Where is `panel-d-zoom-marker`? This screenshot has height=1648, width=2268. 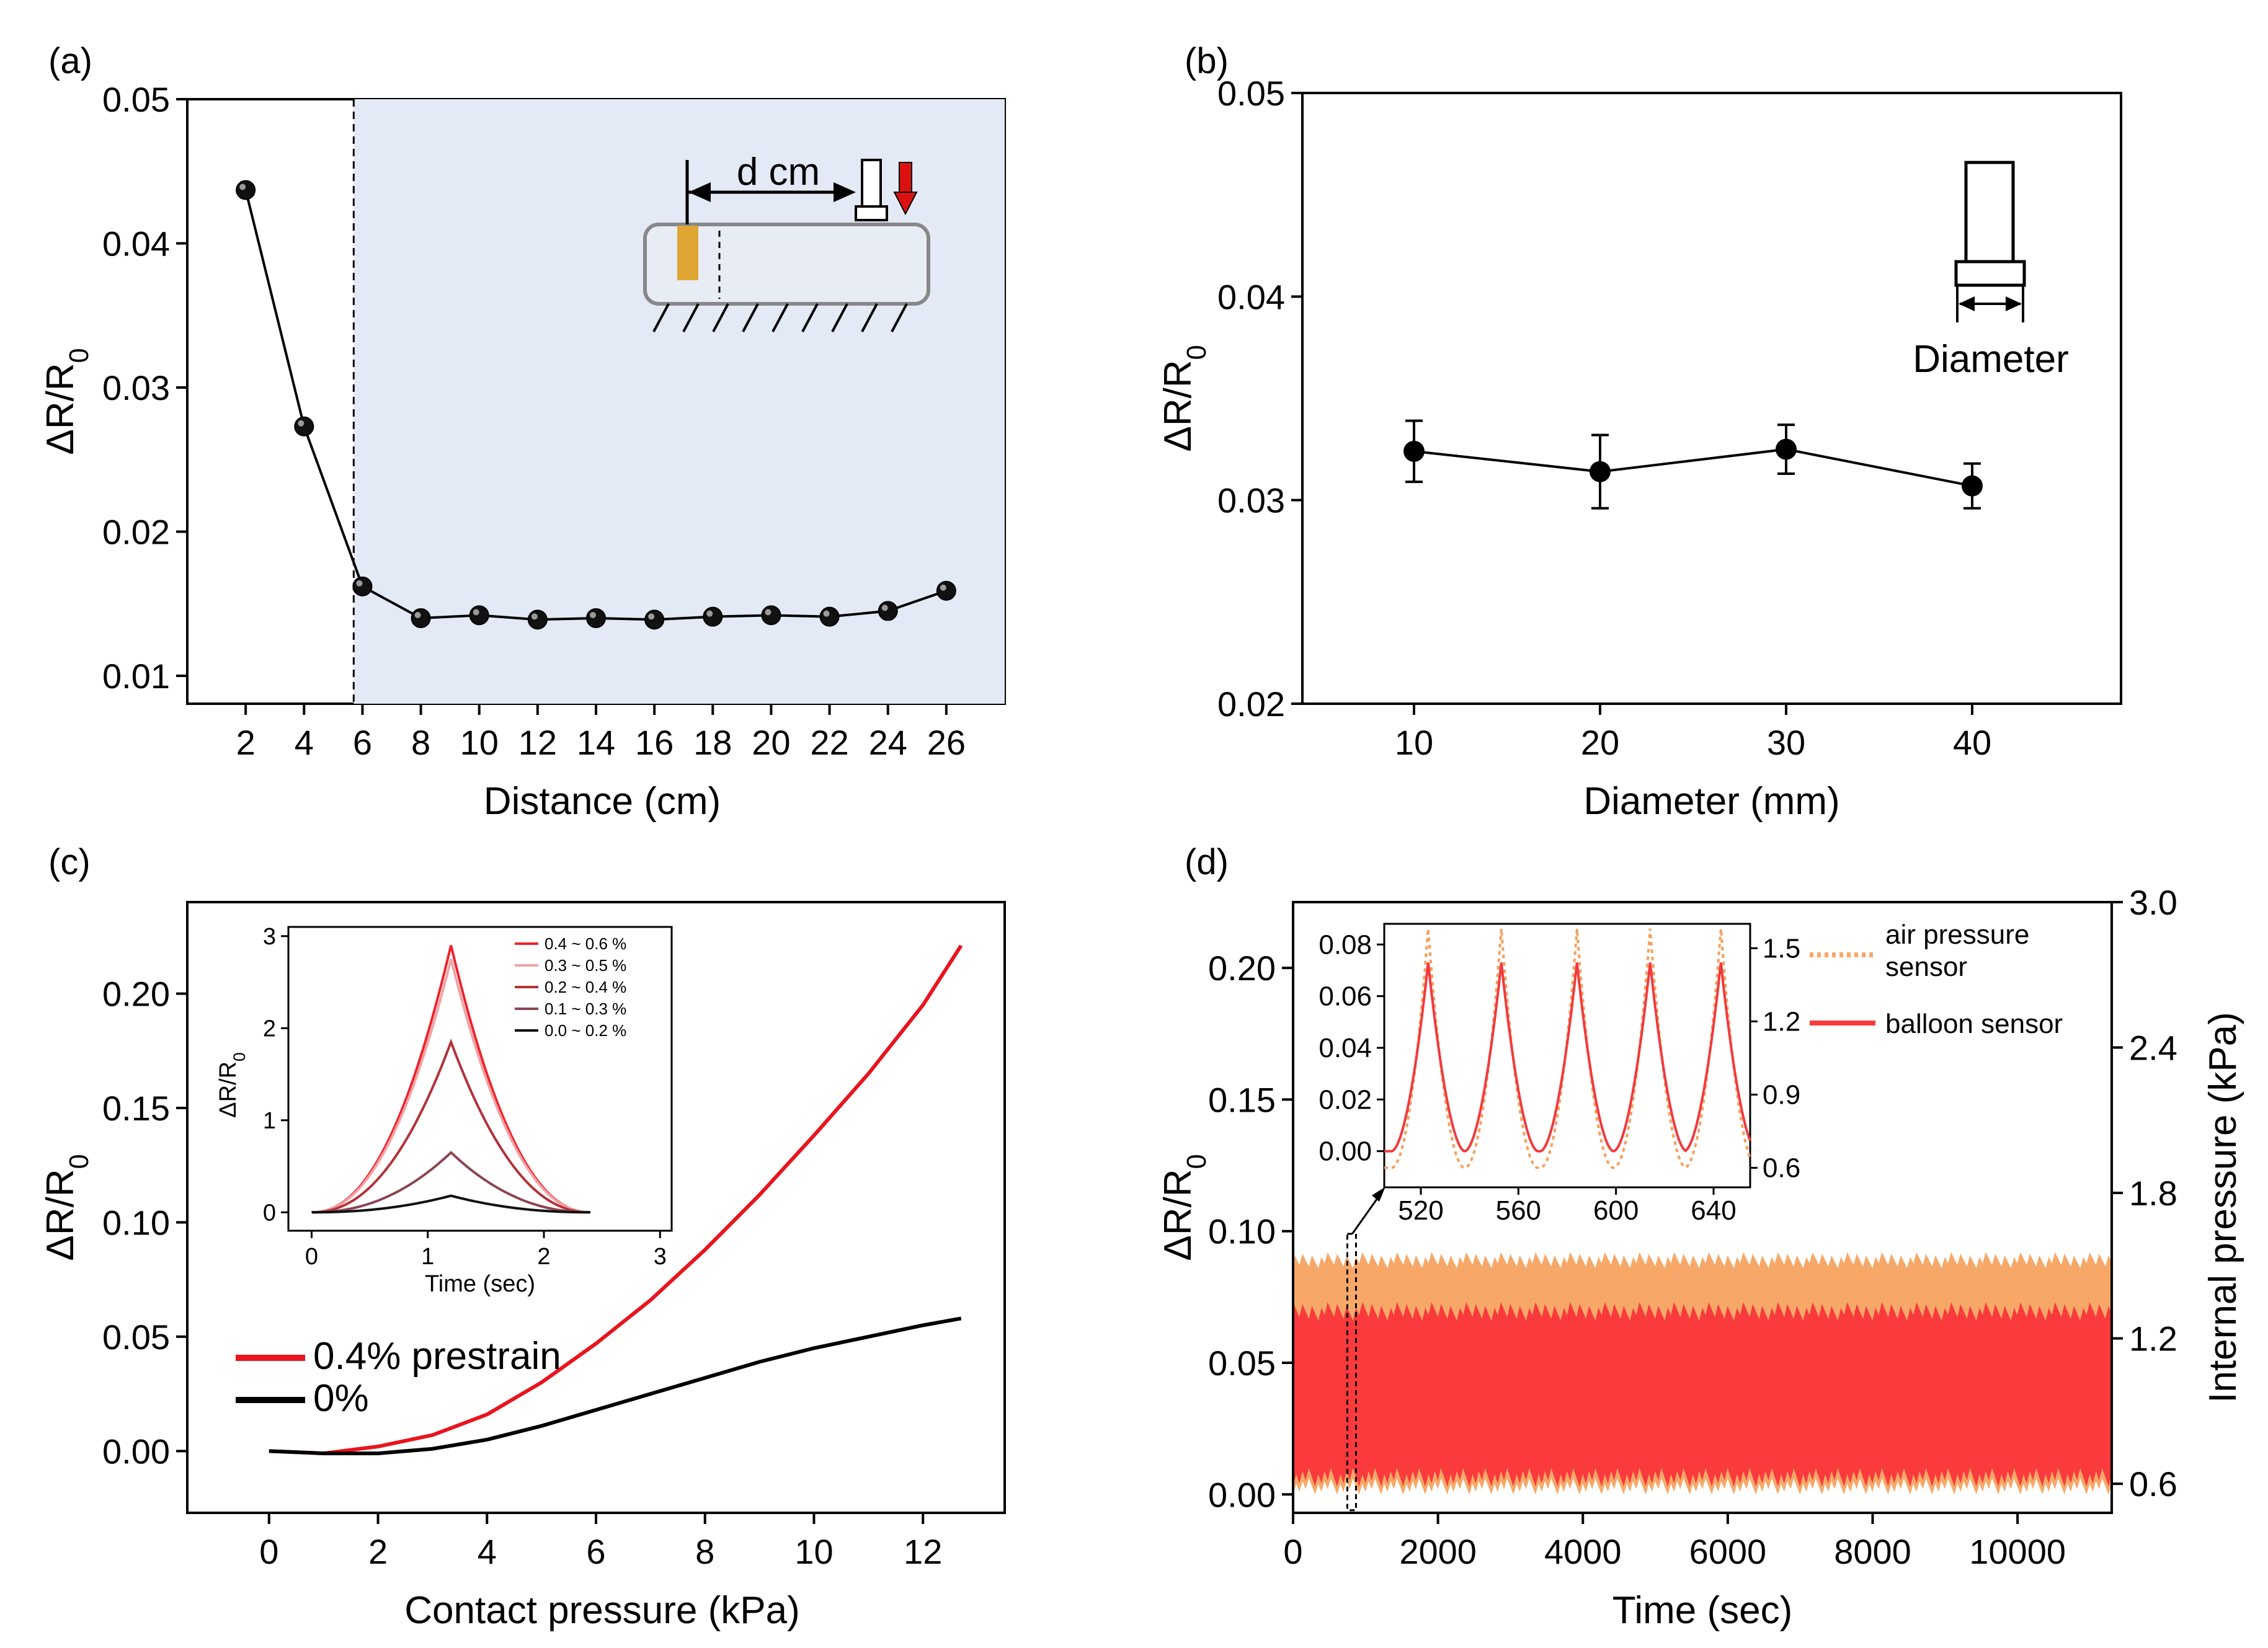 panel-d-zoom-marker is located at coordinates (1351, 1372).